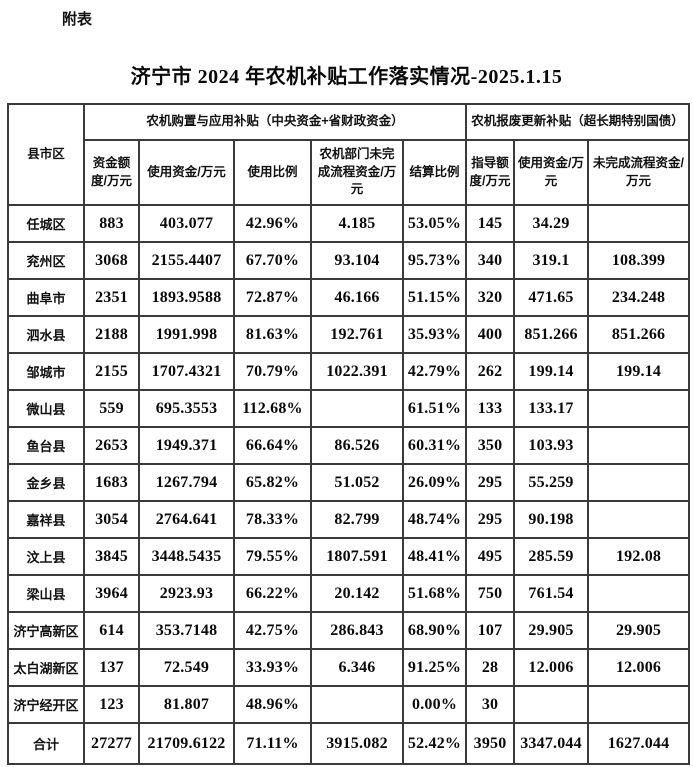 This screenshot has width=693, height=767. I want to click on region-cell: 鱼台县, so click(46, 445).